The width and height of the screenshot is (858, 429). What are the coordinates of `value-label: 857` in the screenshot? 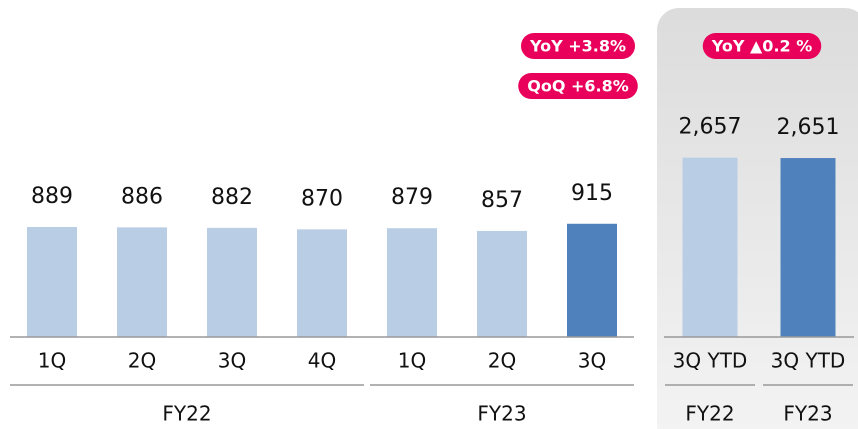 It's located at (502, 200).